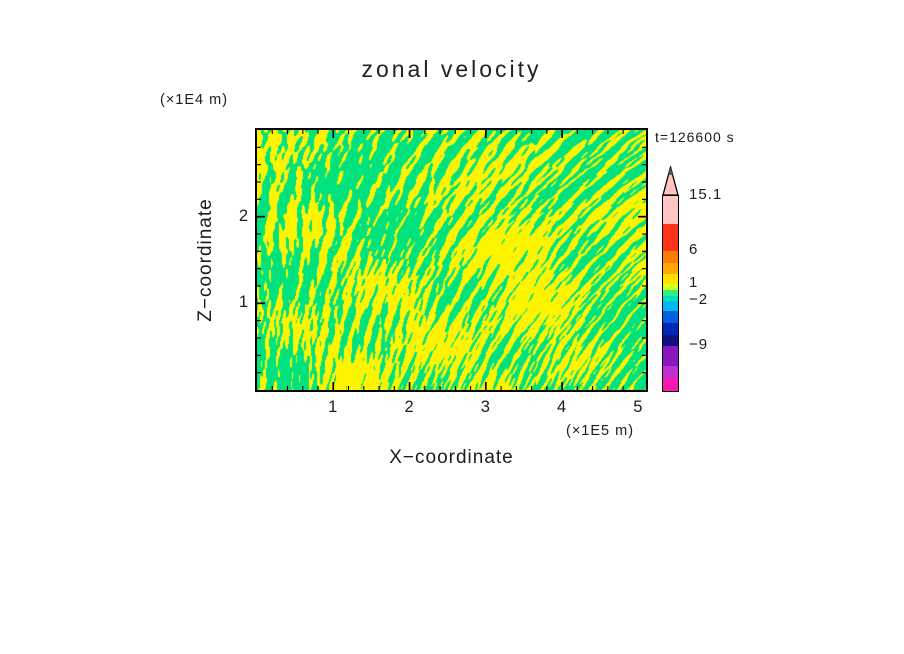 Image resolution: width=904 pixels, height=654 pixels. What do you see at coordinates (706, 194) in the screenshot?
I see `colorbar-label: 15.1` at bounding box center [706, 194].